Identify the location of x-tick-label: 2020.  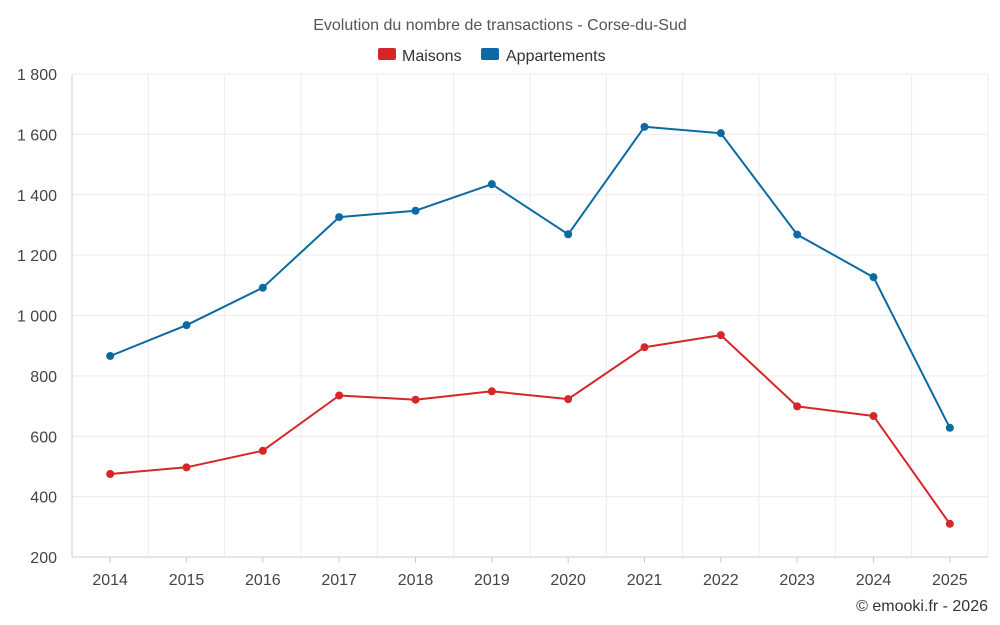
(568, 580).